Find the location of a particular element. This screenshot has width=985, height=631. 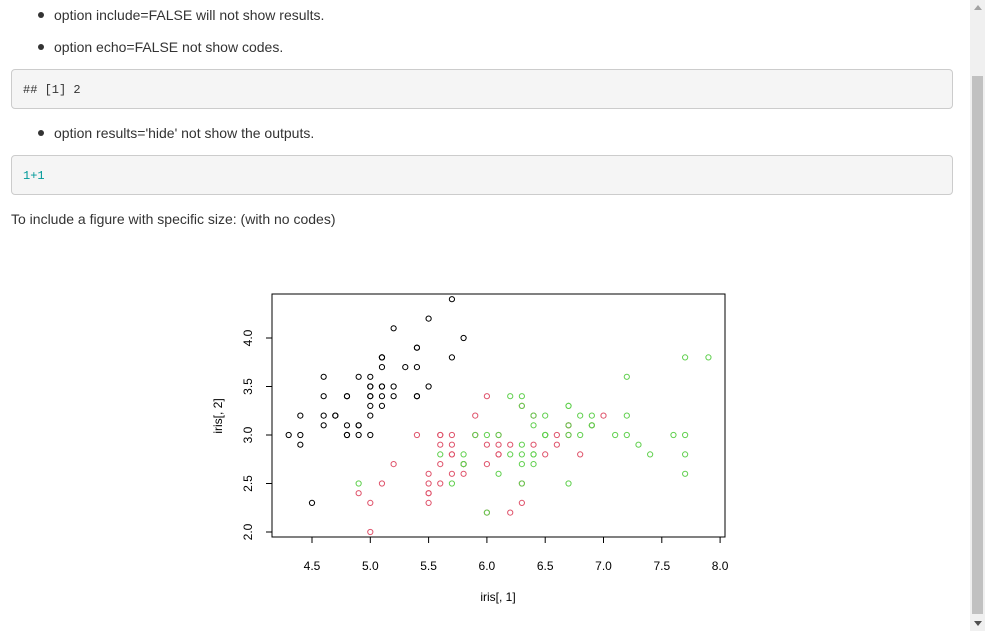

y-tick-label: 3.5 is located at coordinates (248, 386).